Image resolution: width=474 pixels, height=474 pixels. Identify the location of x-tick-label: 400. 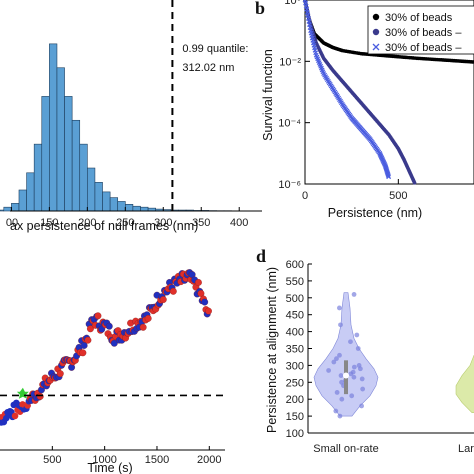
(239, 223).